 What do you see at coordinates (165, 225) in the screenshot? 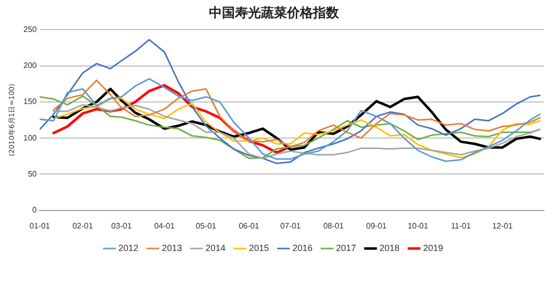
I see `x-tick-label: 04-01` at bounding box center [165, 225].